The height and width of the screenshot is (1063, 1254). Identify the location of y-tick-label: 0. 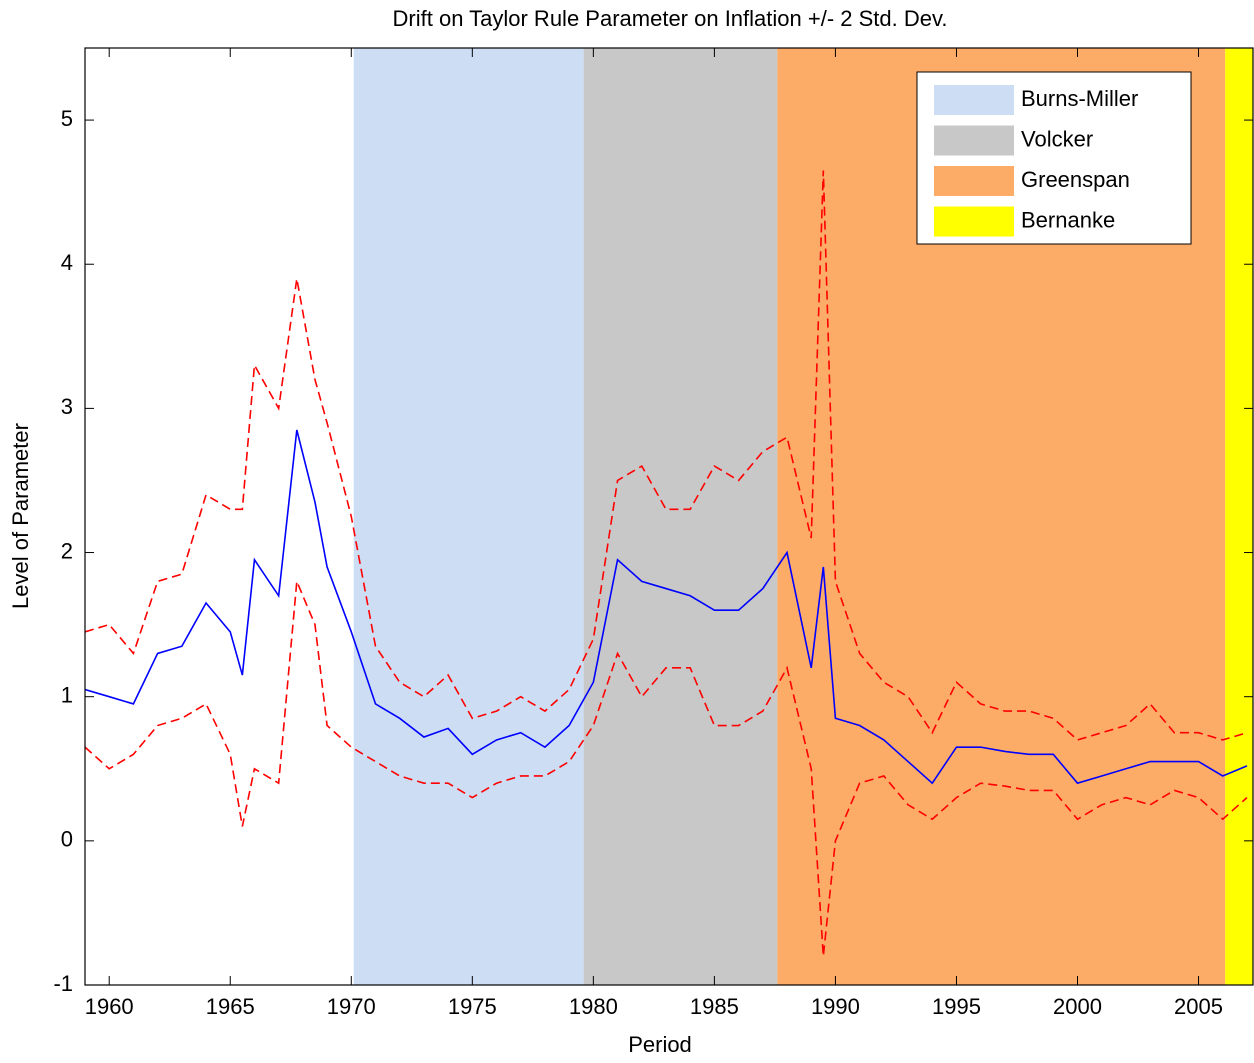
(67, 839).